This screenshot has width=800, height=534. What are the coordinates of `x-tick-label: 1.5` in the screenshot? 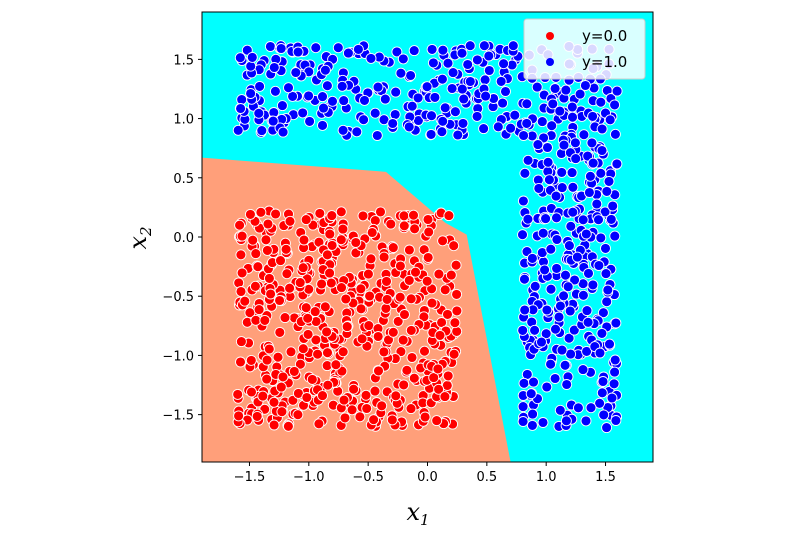 It's located at (605, 477).